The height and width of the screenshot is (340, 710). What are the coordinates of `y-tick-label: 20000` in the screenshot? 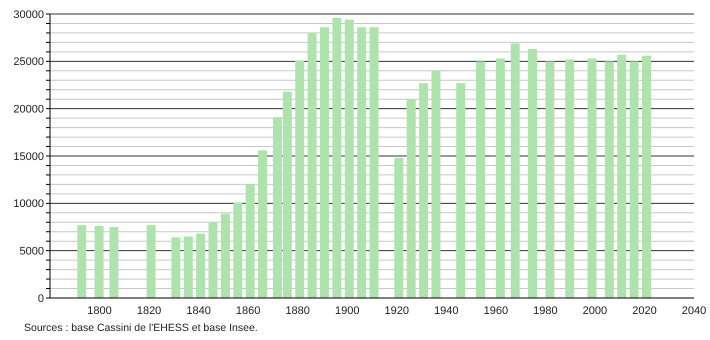 It's located at (28, 110).